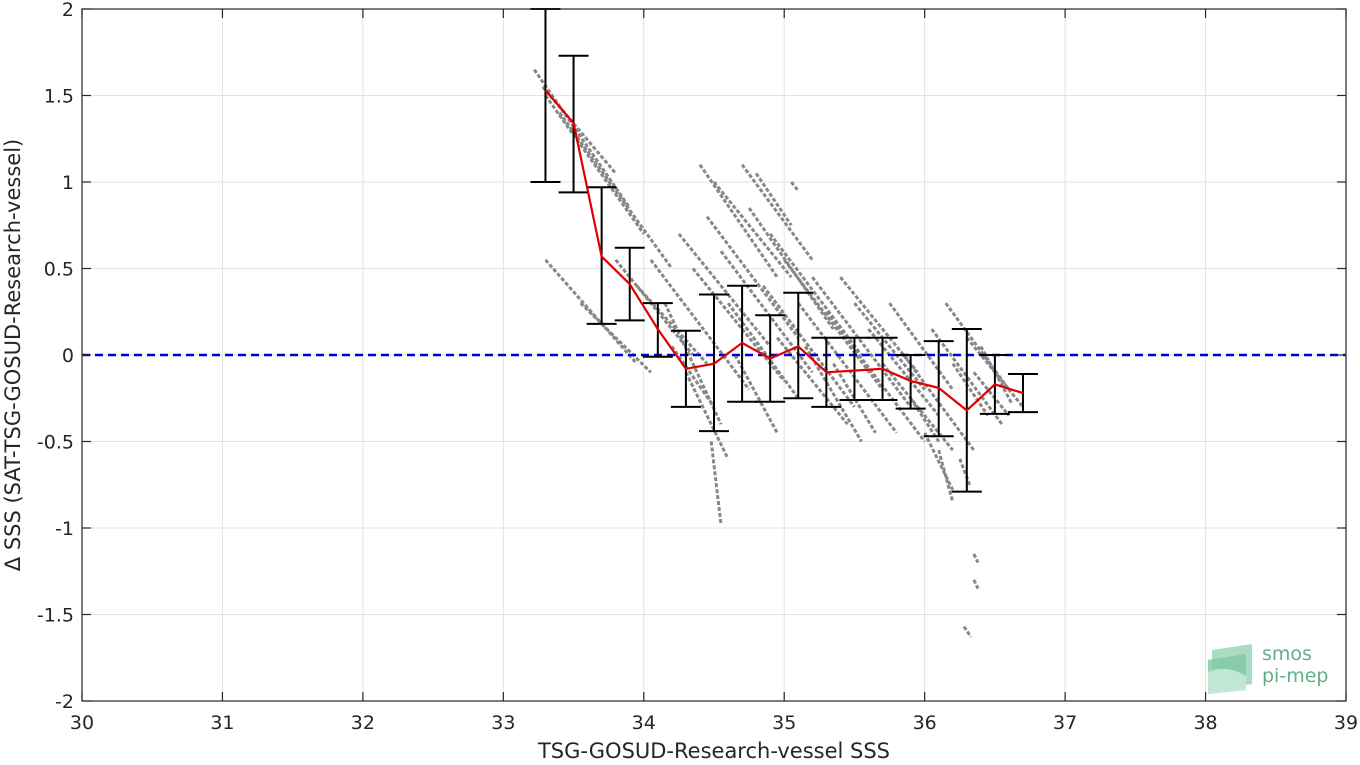  What do you see at coordinates (68, 10) in the screenshot?
I see `y-tick-label: 2` at bounding box center [68, 10].